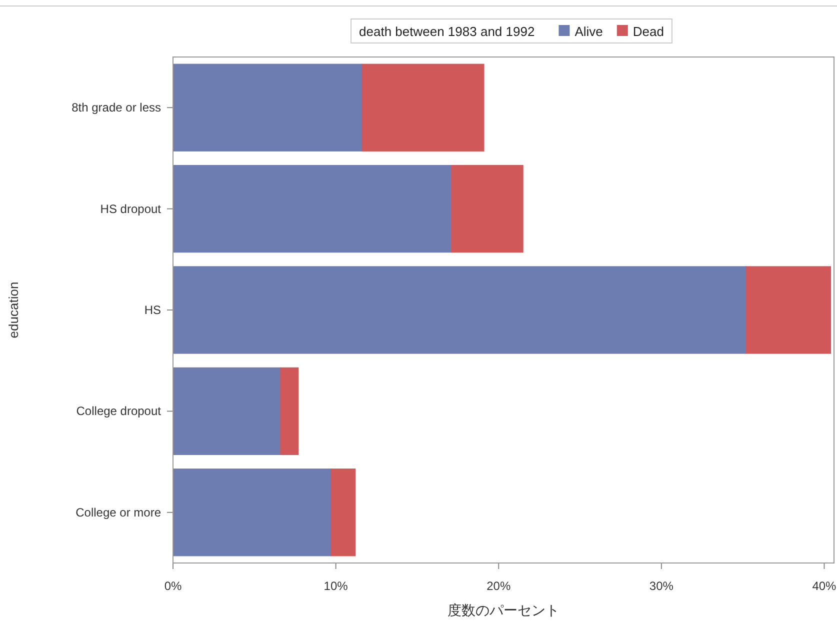  What do you see at coordinates (131, 209) in the screenshot?
I see `y-tick-label: HS dropout` at bounding box center [131, 209].